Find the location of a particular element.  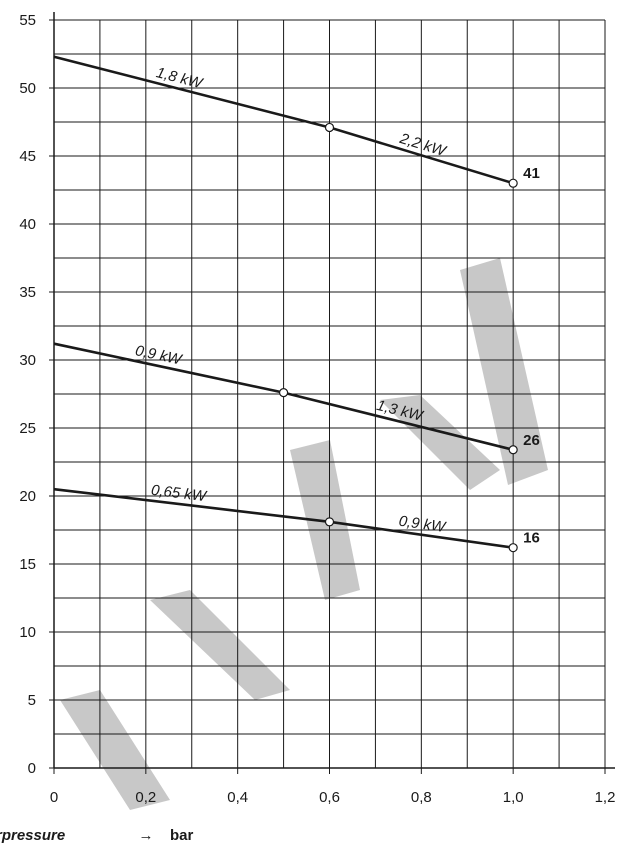

y-tick-label: 40 is located at coordinates (27, 224).